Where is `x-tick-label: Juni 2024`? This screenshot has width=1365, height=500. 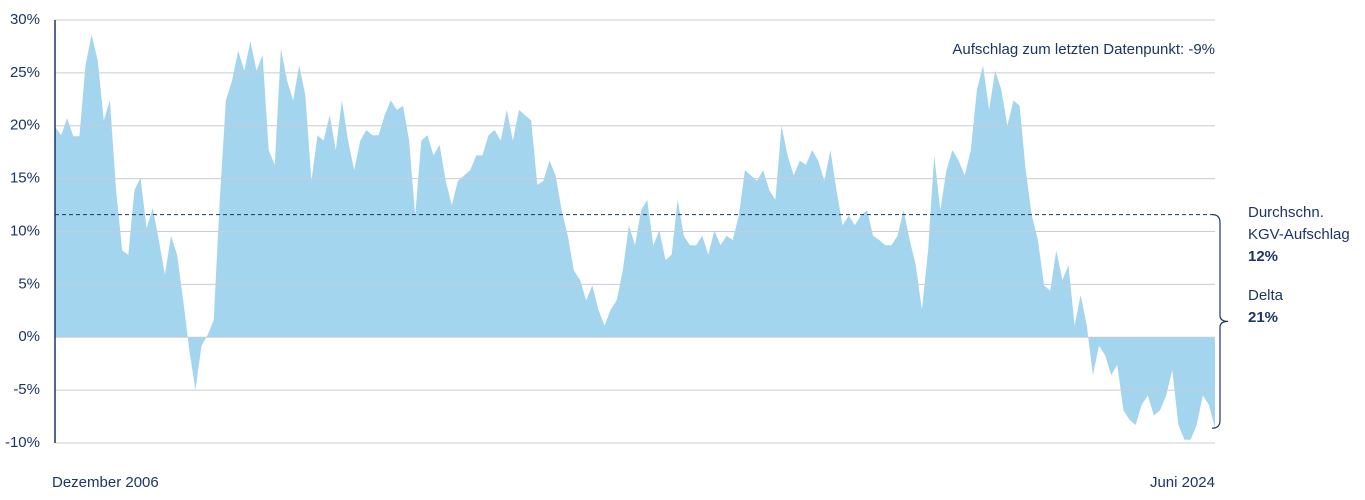
x-tick-label: Juni 2024 is located at coordinates (1182, 482).